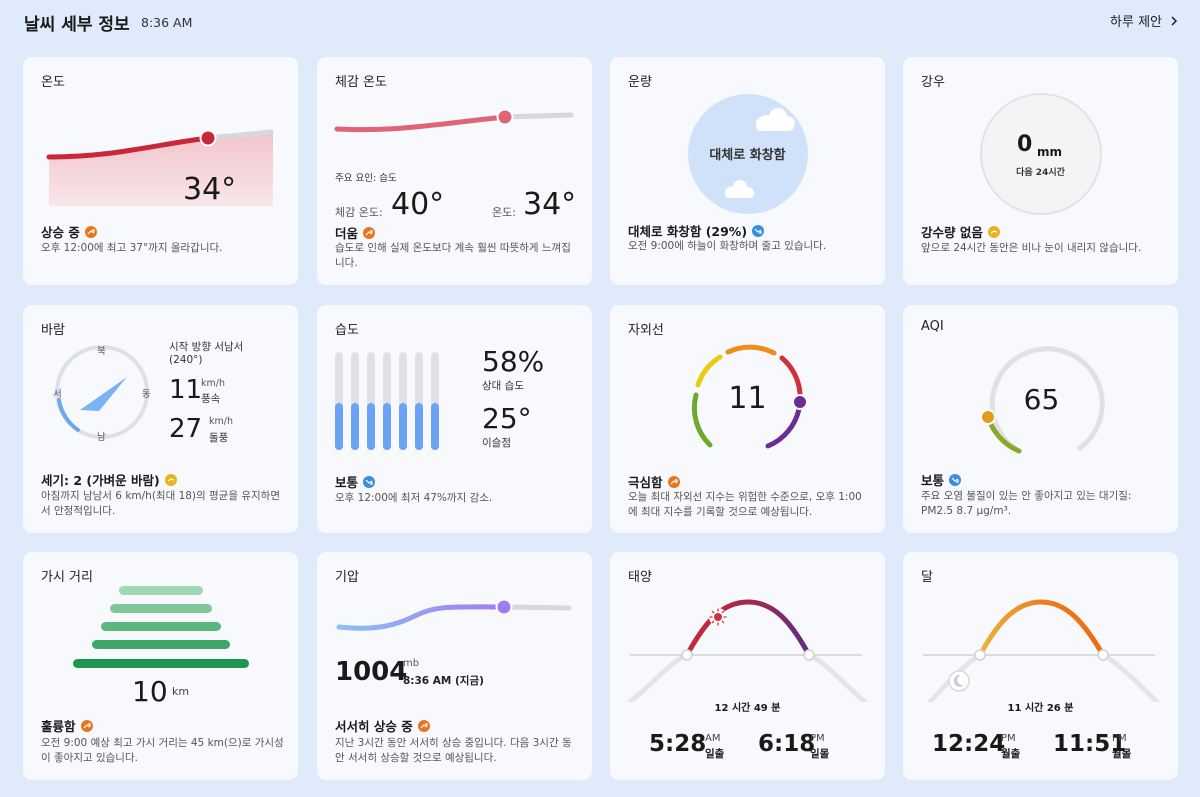 Image resolution: width=1200 pixels, height=797 pixels. What do you see at coordinates (181, 691) in the screenshot?
I see `visibility-unit: km` at bounding box center [181, 691].